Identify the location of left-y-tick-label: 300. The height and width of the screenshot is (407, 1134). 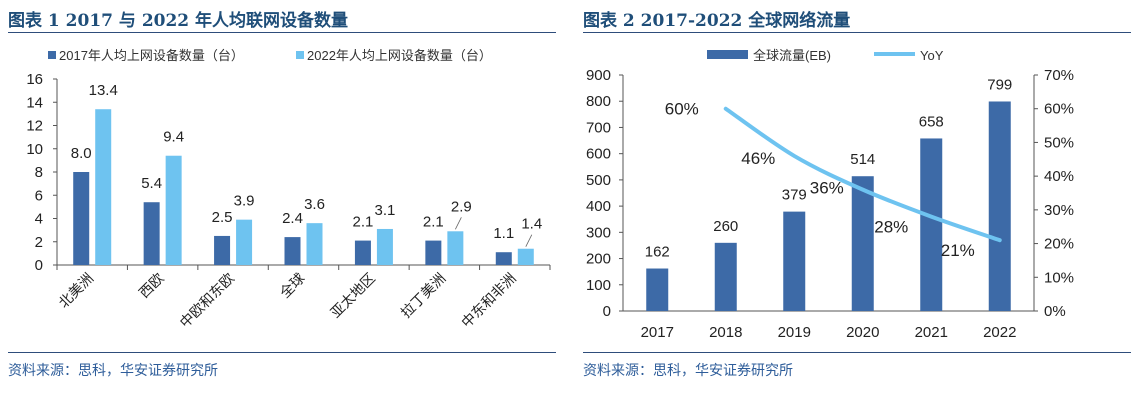
(598, 232).